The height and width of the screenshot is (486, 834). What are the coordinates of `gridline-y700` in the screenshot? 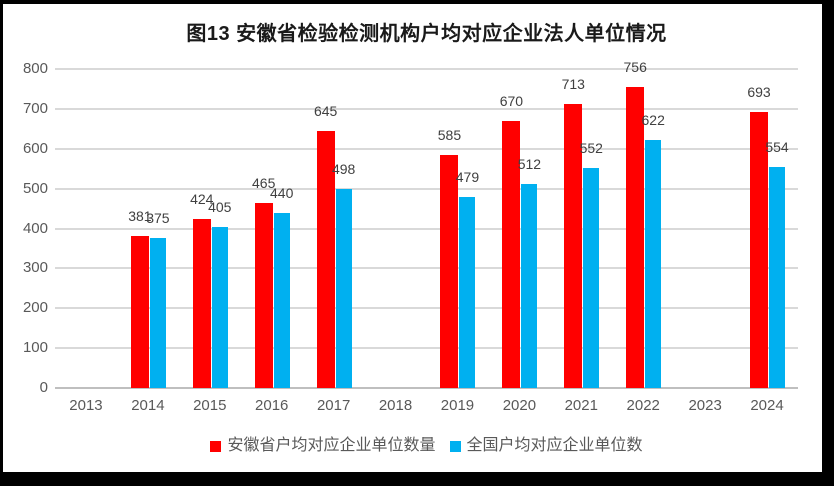 It's located at (426, 108).